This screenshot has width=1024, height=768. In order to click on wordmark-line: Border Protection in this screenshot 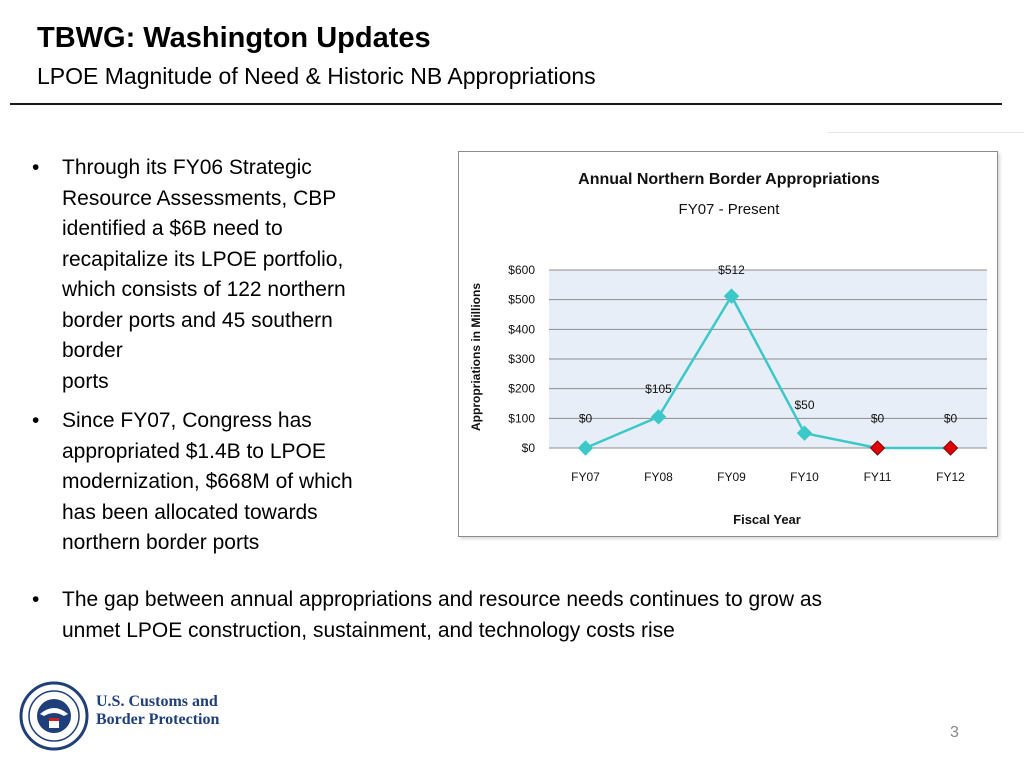, I will do `click(158, 719)`.